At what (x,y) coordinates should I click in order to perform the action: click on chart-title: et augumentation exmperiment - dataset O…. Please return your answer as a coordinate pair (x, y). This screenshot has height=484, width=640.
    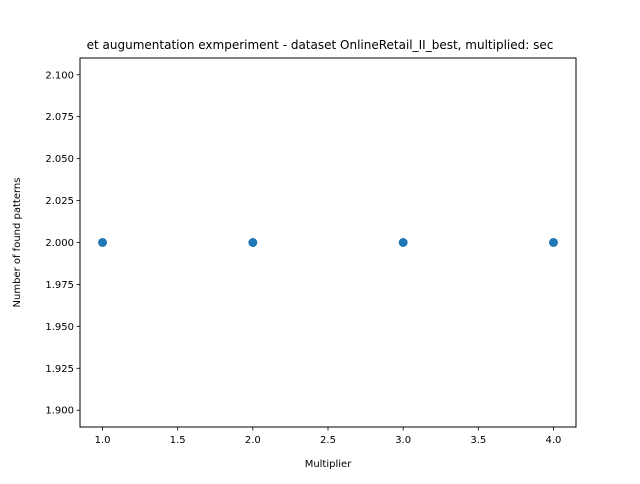
    Looking at the image, I should click on (320, 45).